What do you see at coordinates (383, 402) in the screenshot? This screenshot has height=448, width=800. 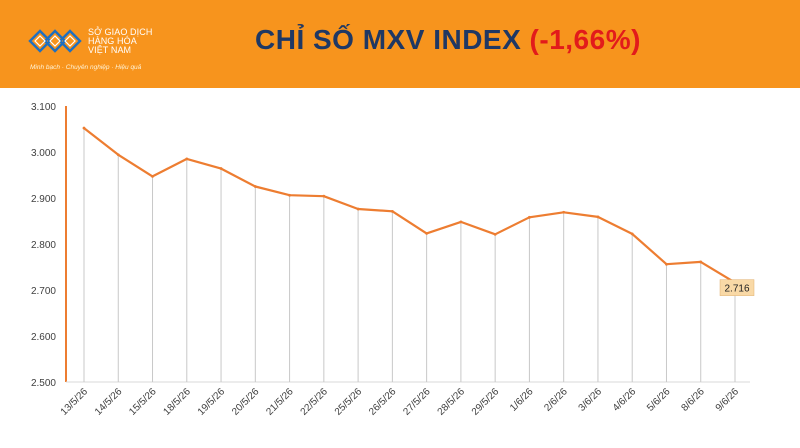 I see `x-tick-label: 26/5/26` at bounding box center [383, 402].